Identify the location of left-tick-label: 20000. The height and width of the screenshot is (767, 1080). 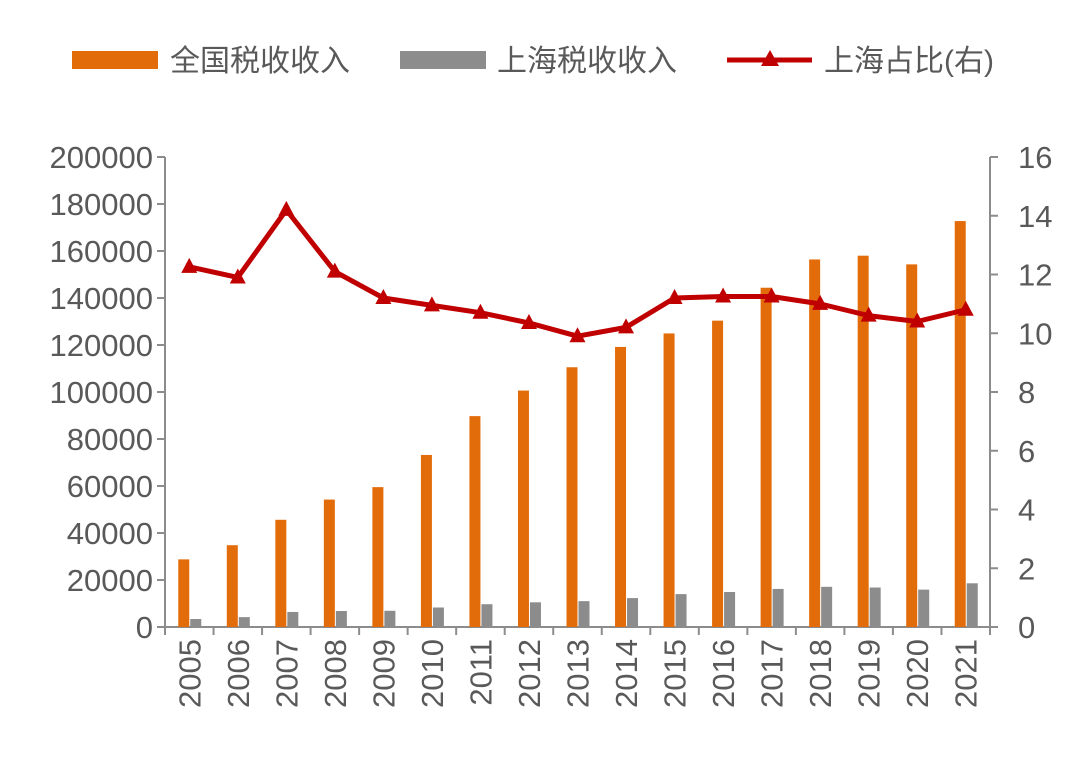
(110, 580).